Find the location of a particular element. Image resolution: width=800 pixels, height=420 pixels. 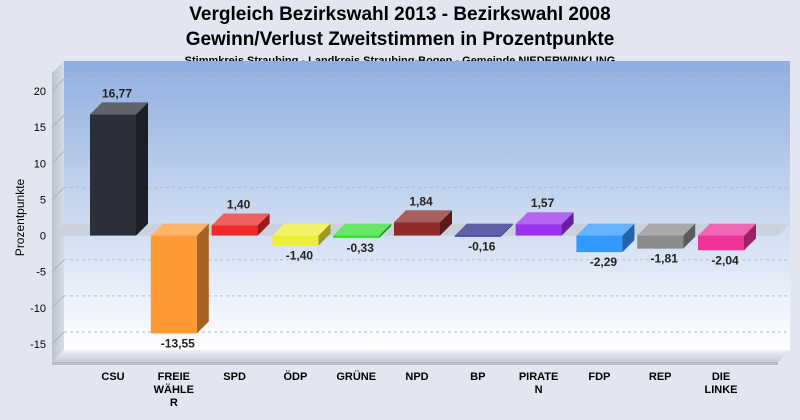

data-label: -13,55 is located at coordinates (178, 343).